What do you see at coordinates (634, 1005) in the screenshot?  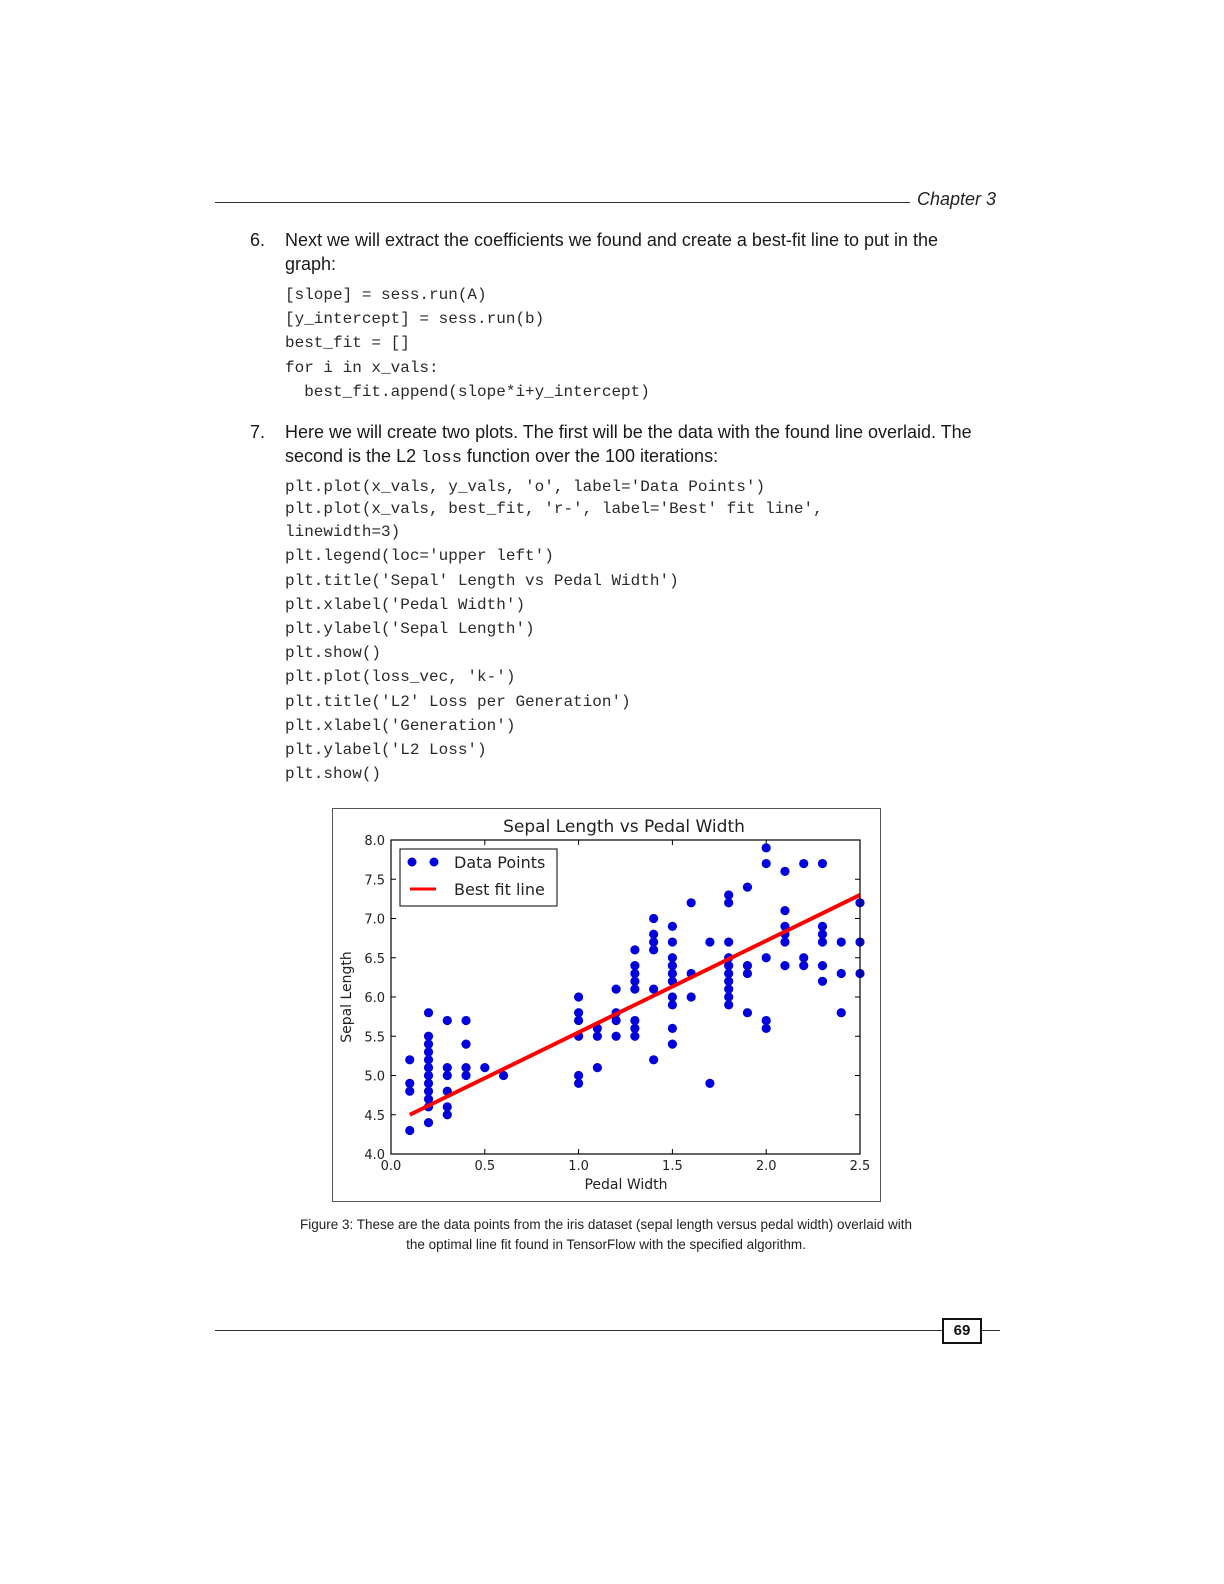 I see `best-fit-line` at bounding box center [634, 1005].